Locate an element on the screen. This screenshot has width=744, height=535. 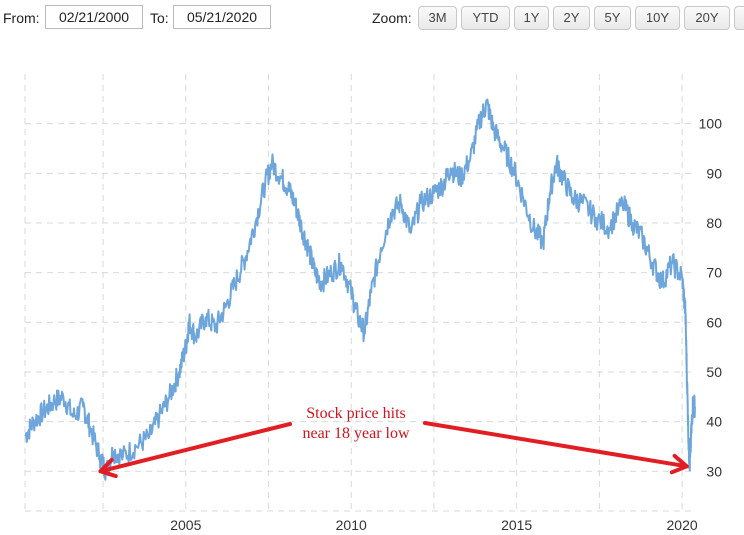
zoom-label: Zoom: is located at coordinates (392, 18).